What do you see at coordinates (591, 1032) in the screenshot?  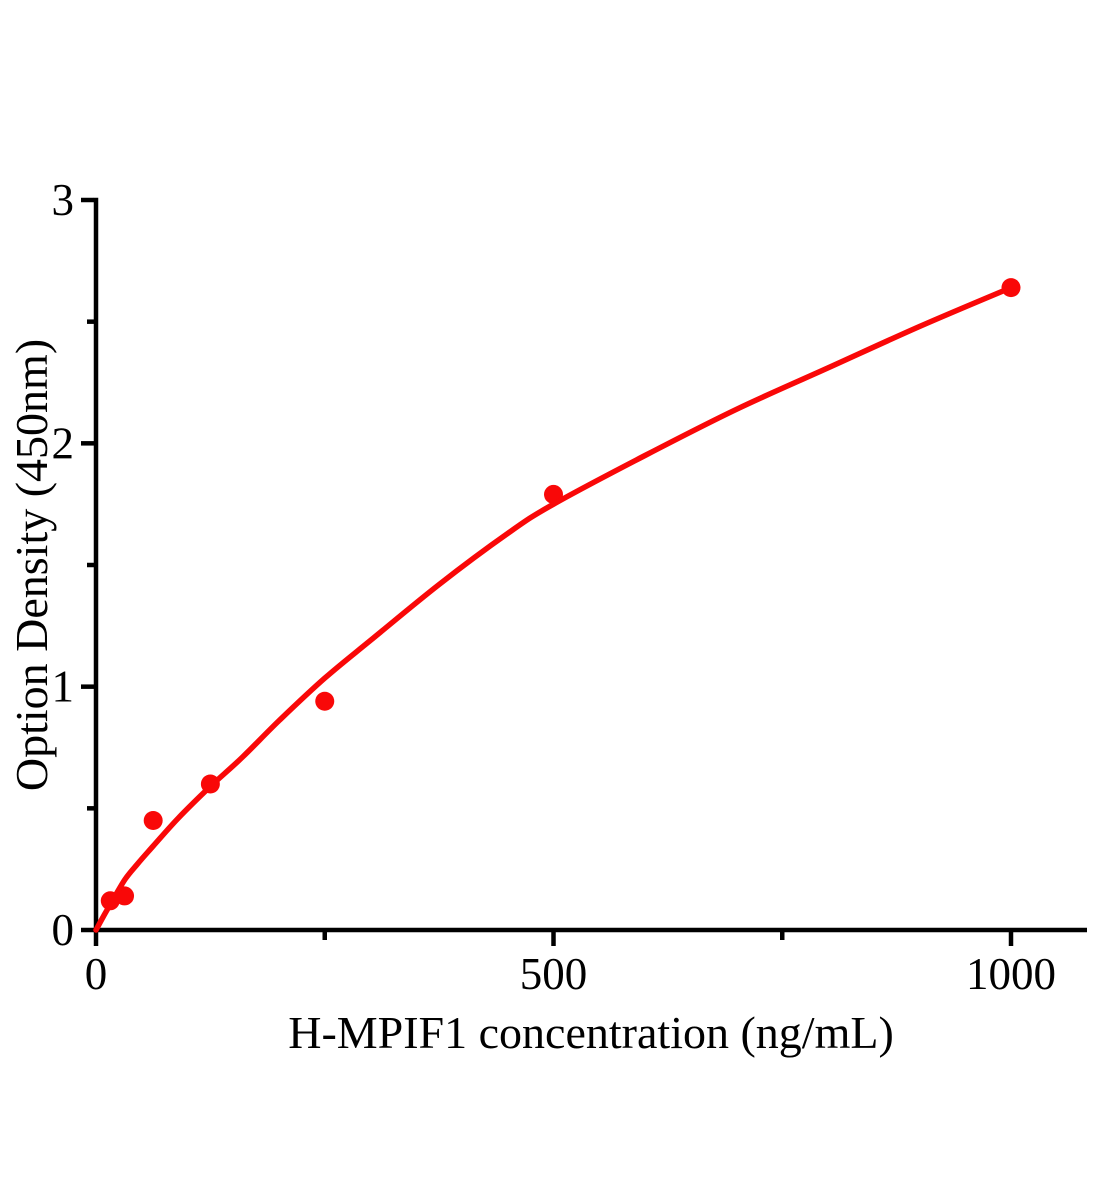 I see `x-axis-title: H-MPIF1 concentration (ng/mL)` at bounding box center [591, 1032].